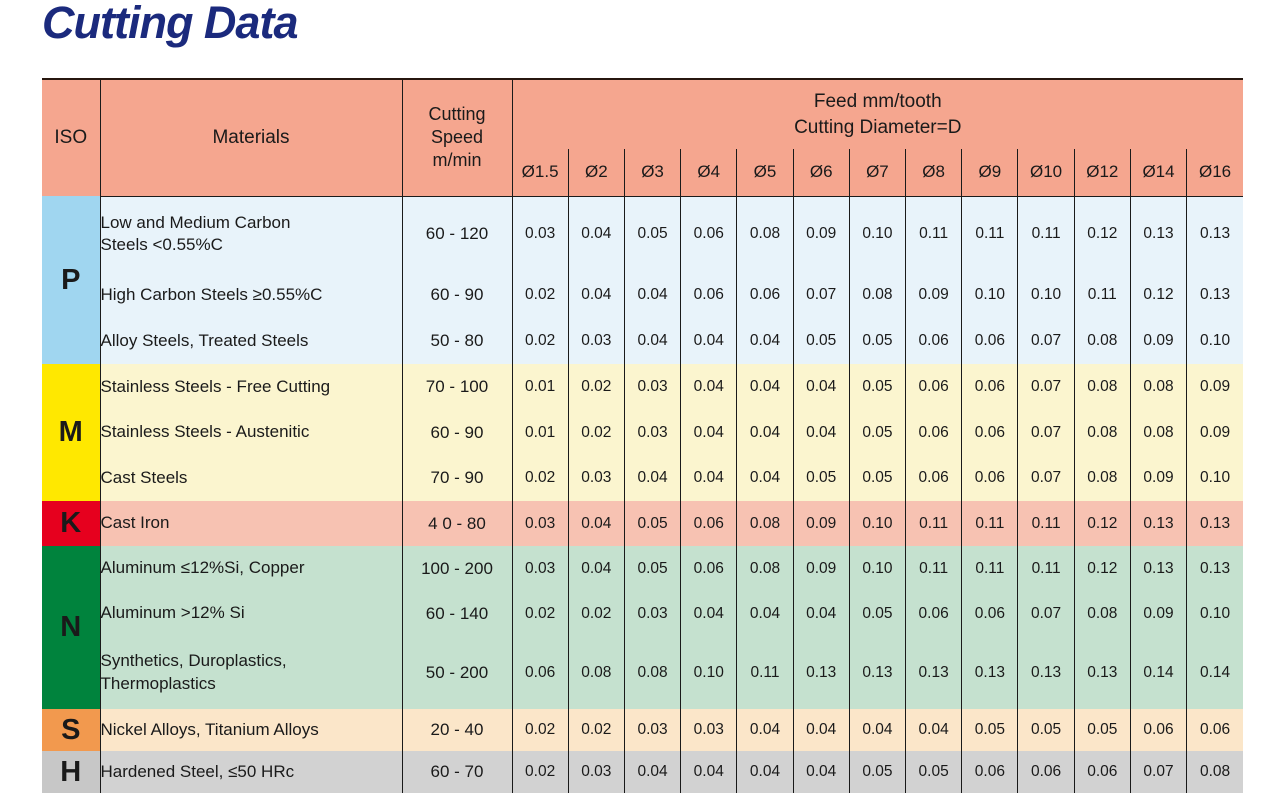 The height and width of the screenshot is (808, 1267). What do you see at coordinates (877, 102) in the screenshot?
I see `feed-title: Feed mm/tooth` at bounding box center [877, 102].